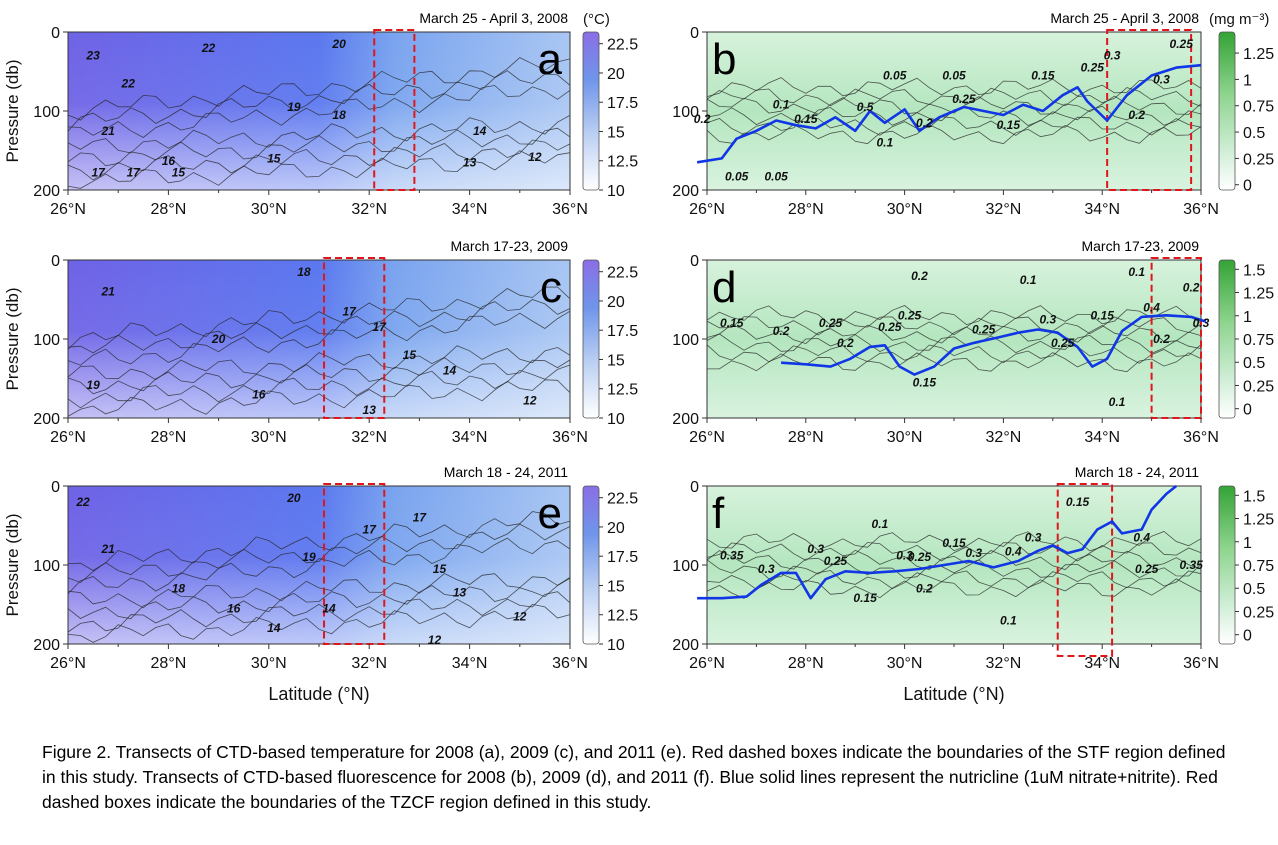  I want to click on contour-label: 23, so click(92, 56).